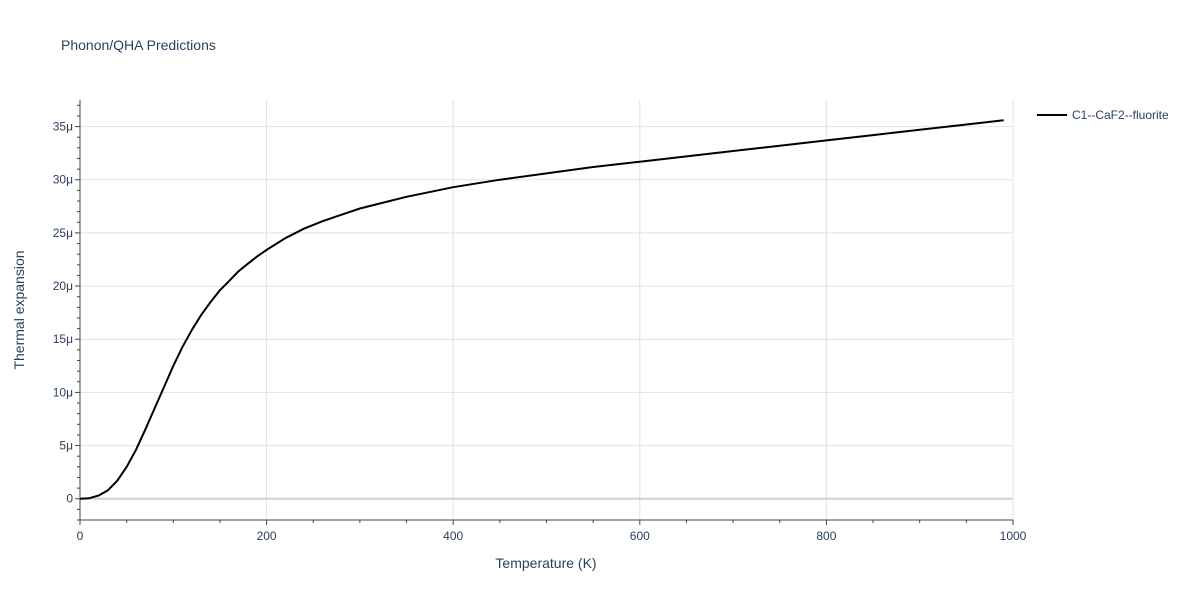 This screenshot has width=1200, height=600. What do you see at coordinates (453, 536) in the screenshot?
I see `x-tick-label: 400` at bounding box center [453, 536].